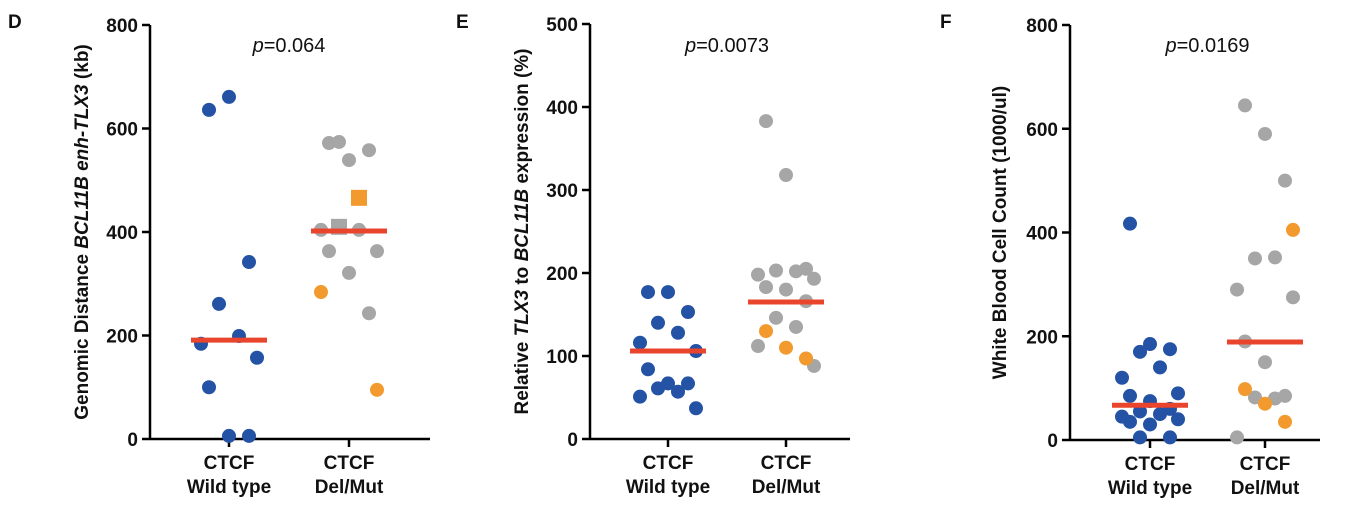  I want to click on p-value: p=0.0073, so click(726, 46).